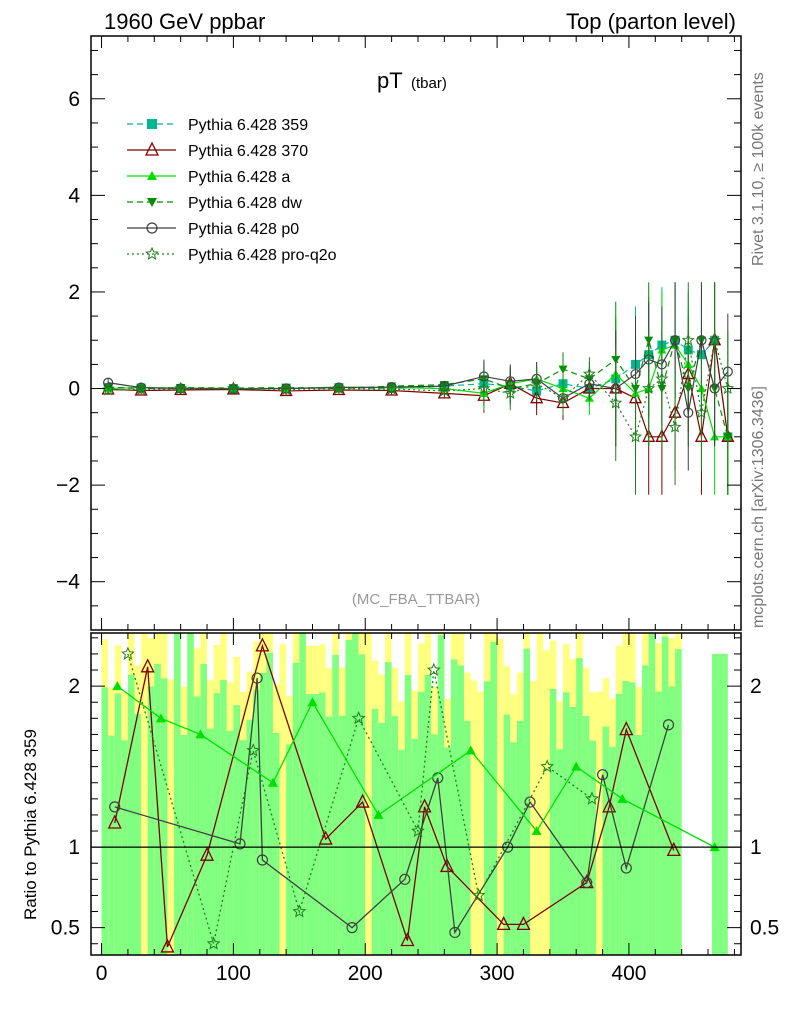  Describe the element at coordinates (416, 599) in the screenshot. I see `analysis-annotation: (MC_FBA_TTBAR)` at that location.